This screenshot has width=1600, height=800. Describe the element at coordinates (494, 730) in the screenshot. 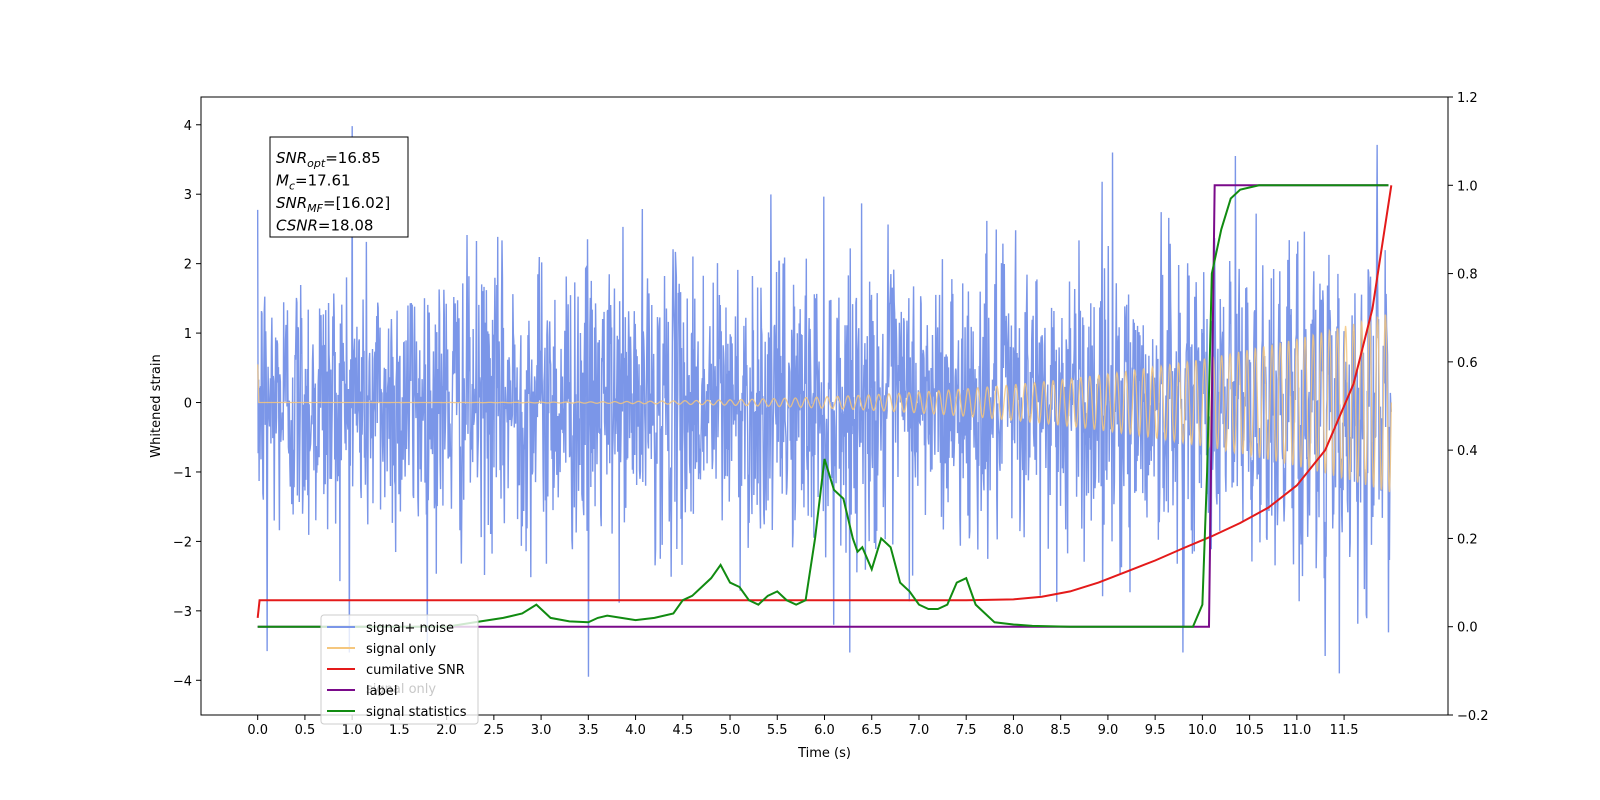

I see `x-tick-label: 2.5` at that location.